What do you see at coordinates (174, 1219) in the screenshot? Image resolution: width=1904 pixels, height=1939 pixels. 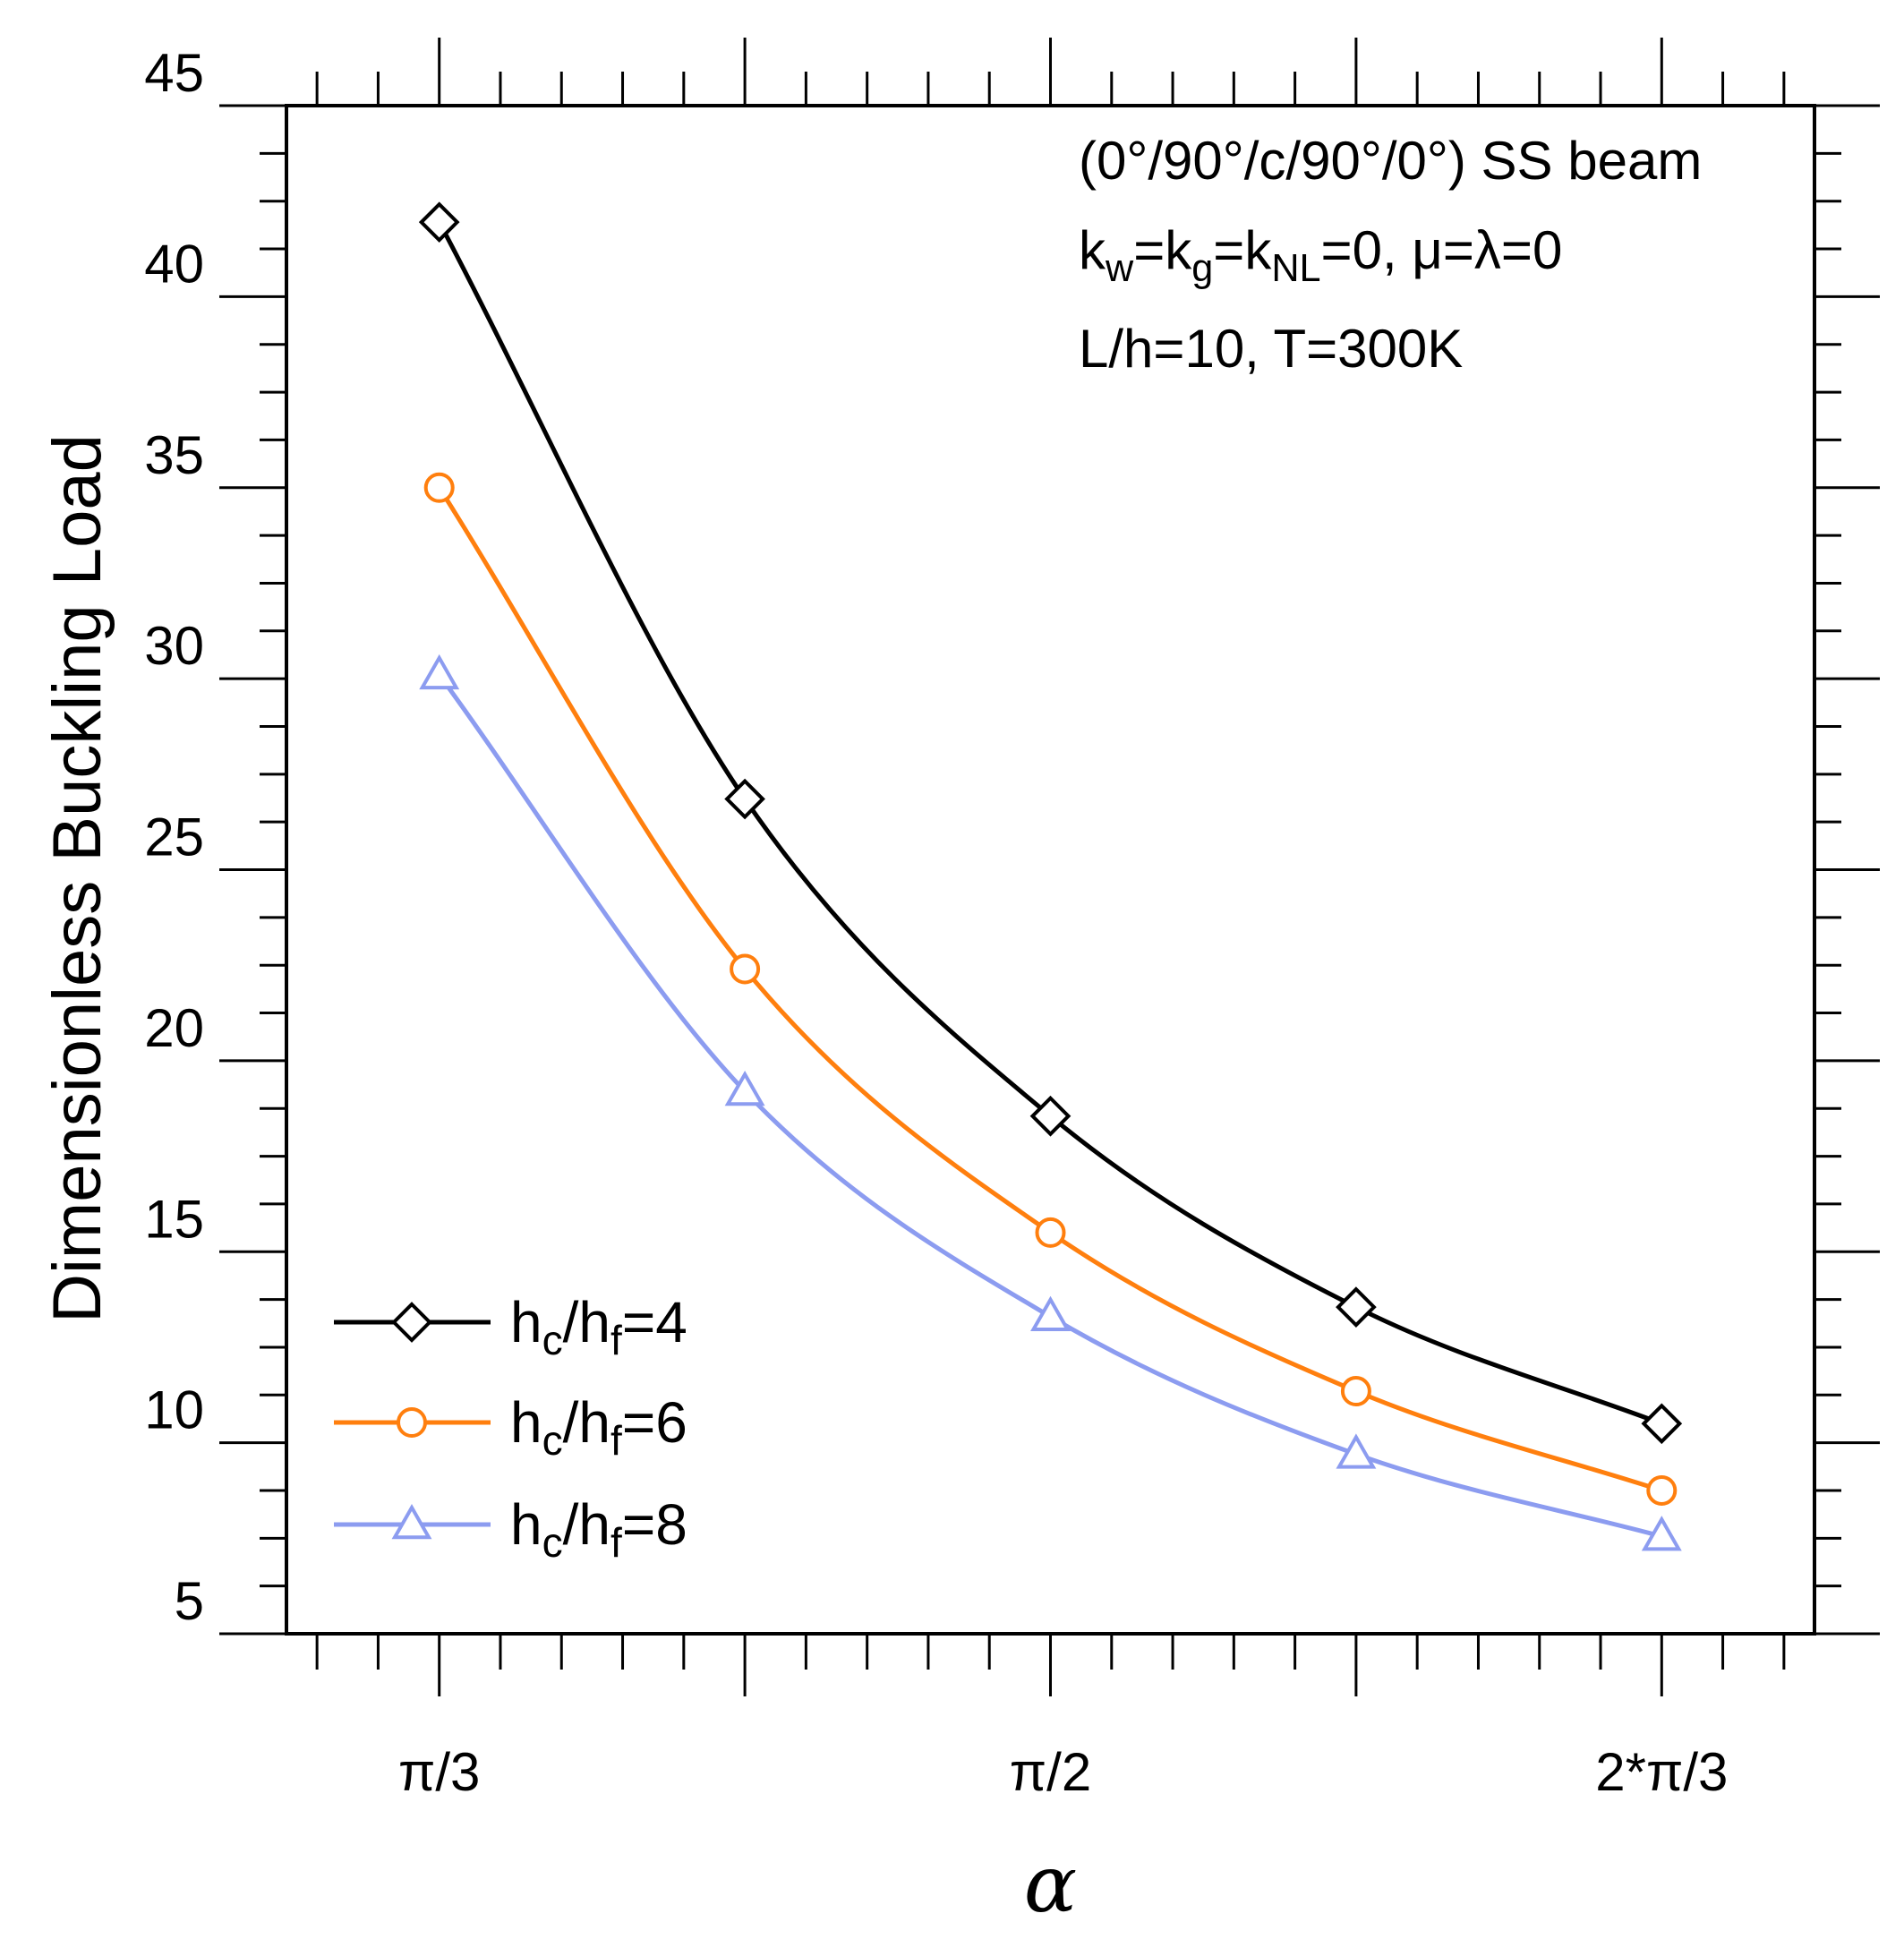 I see `y-tick-label: 15` at bounding box center [174, 1219].